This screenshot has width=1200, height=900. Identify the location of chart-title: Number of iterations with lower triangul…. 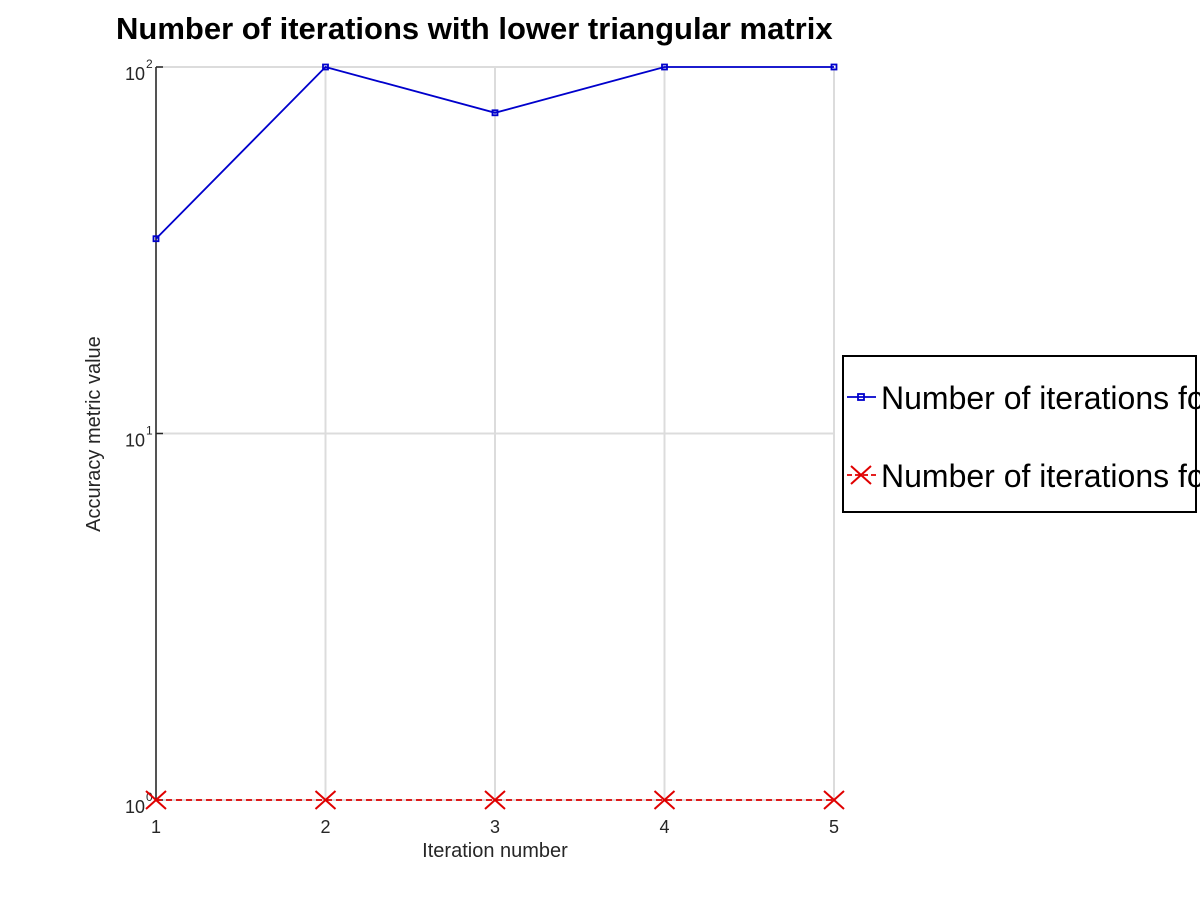
(474, 28).